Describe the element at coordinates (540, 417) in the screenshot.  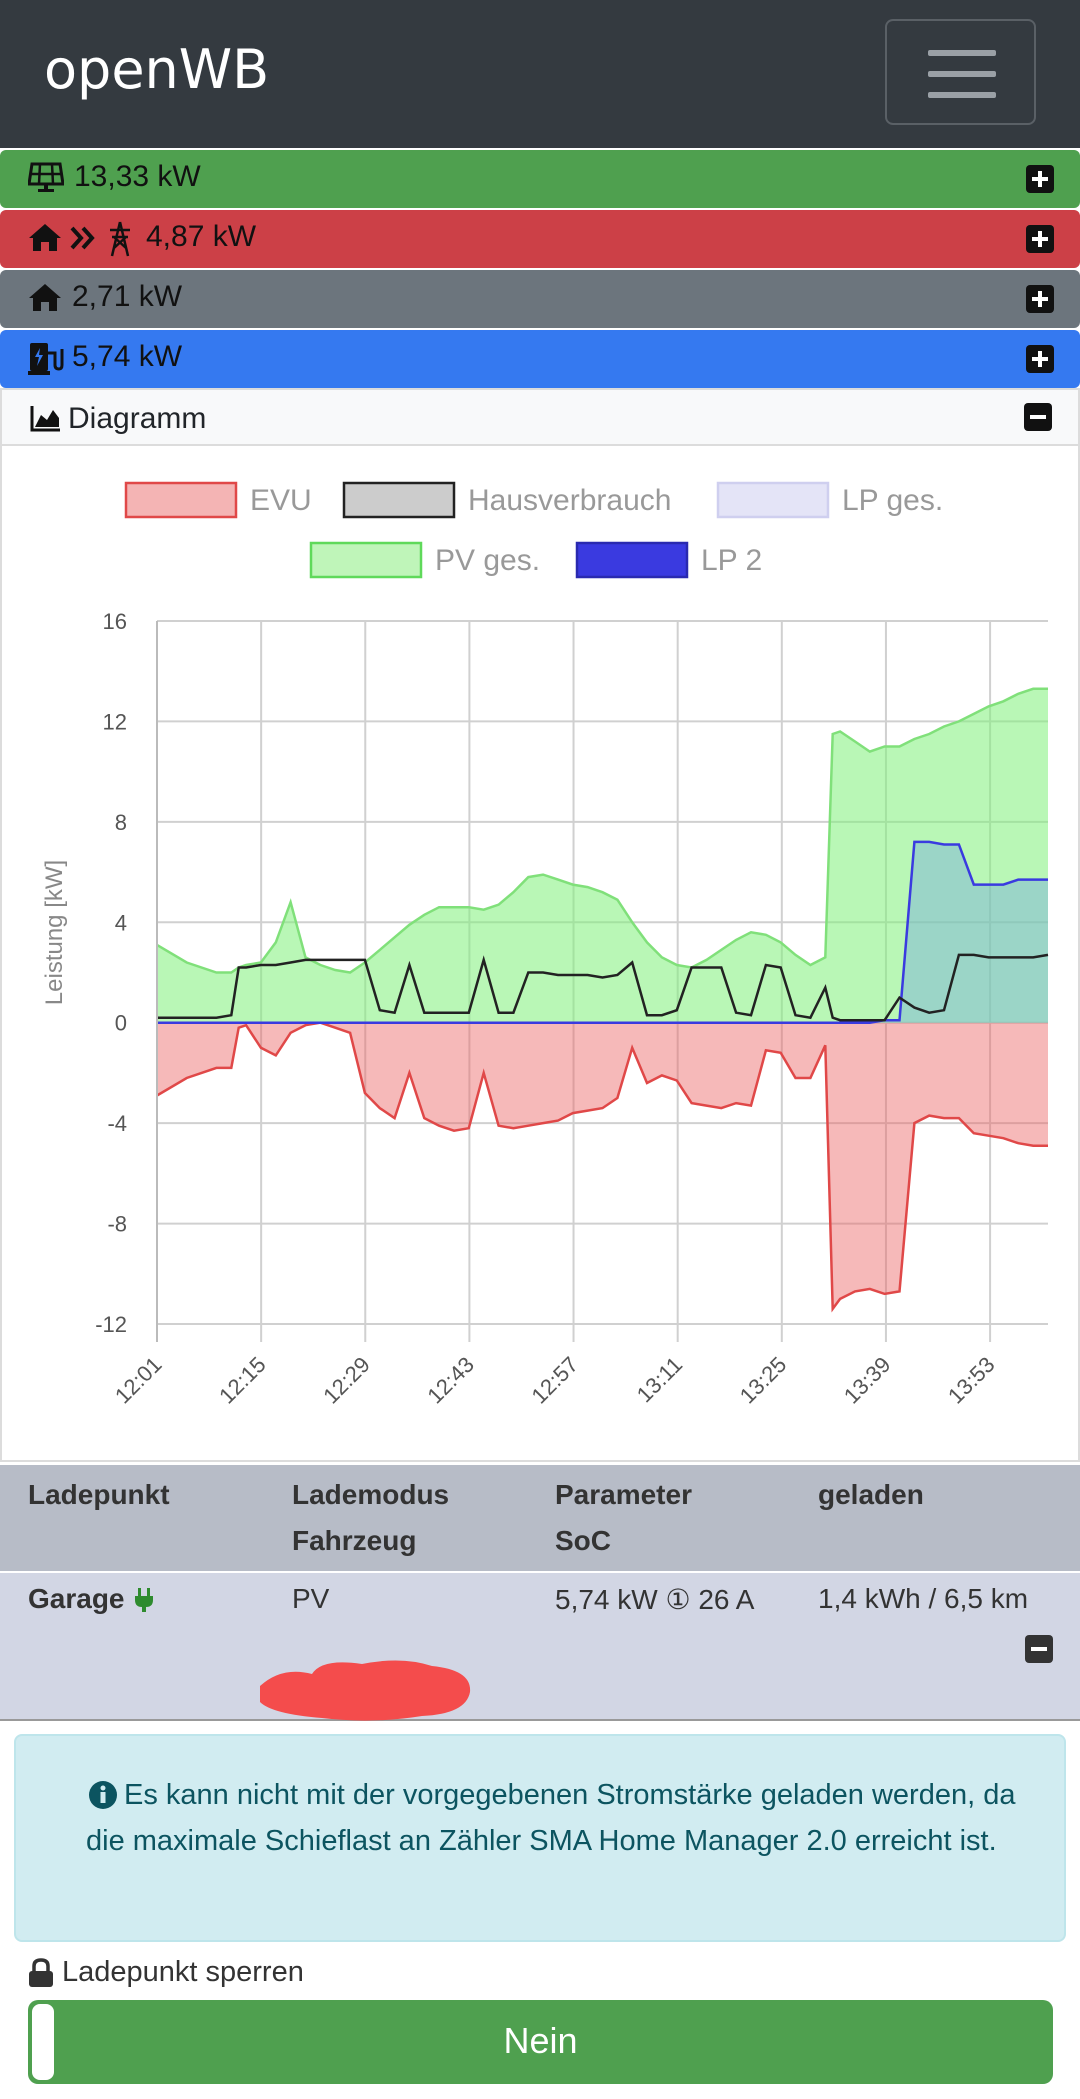
I see `diagram-header: Diagramm` at that location.